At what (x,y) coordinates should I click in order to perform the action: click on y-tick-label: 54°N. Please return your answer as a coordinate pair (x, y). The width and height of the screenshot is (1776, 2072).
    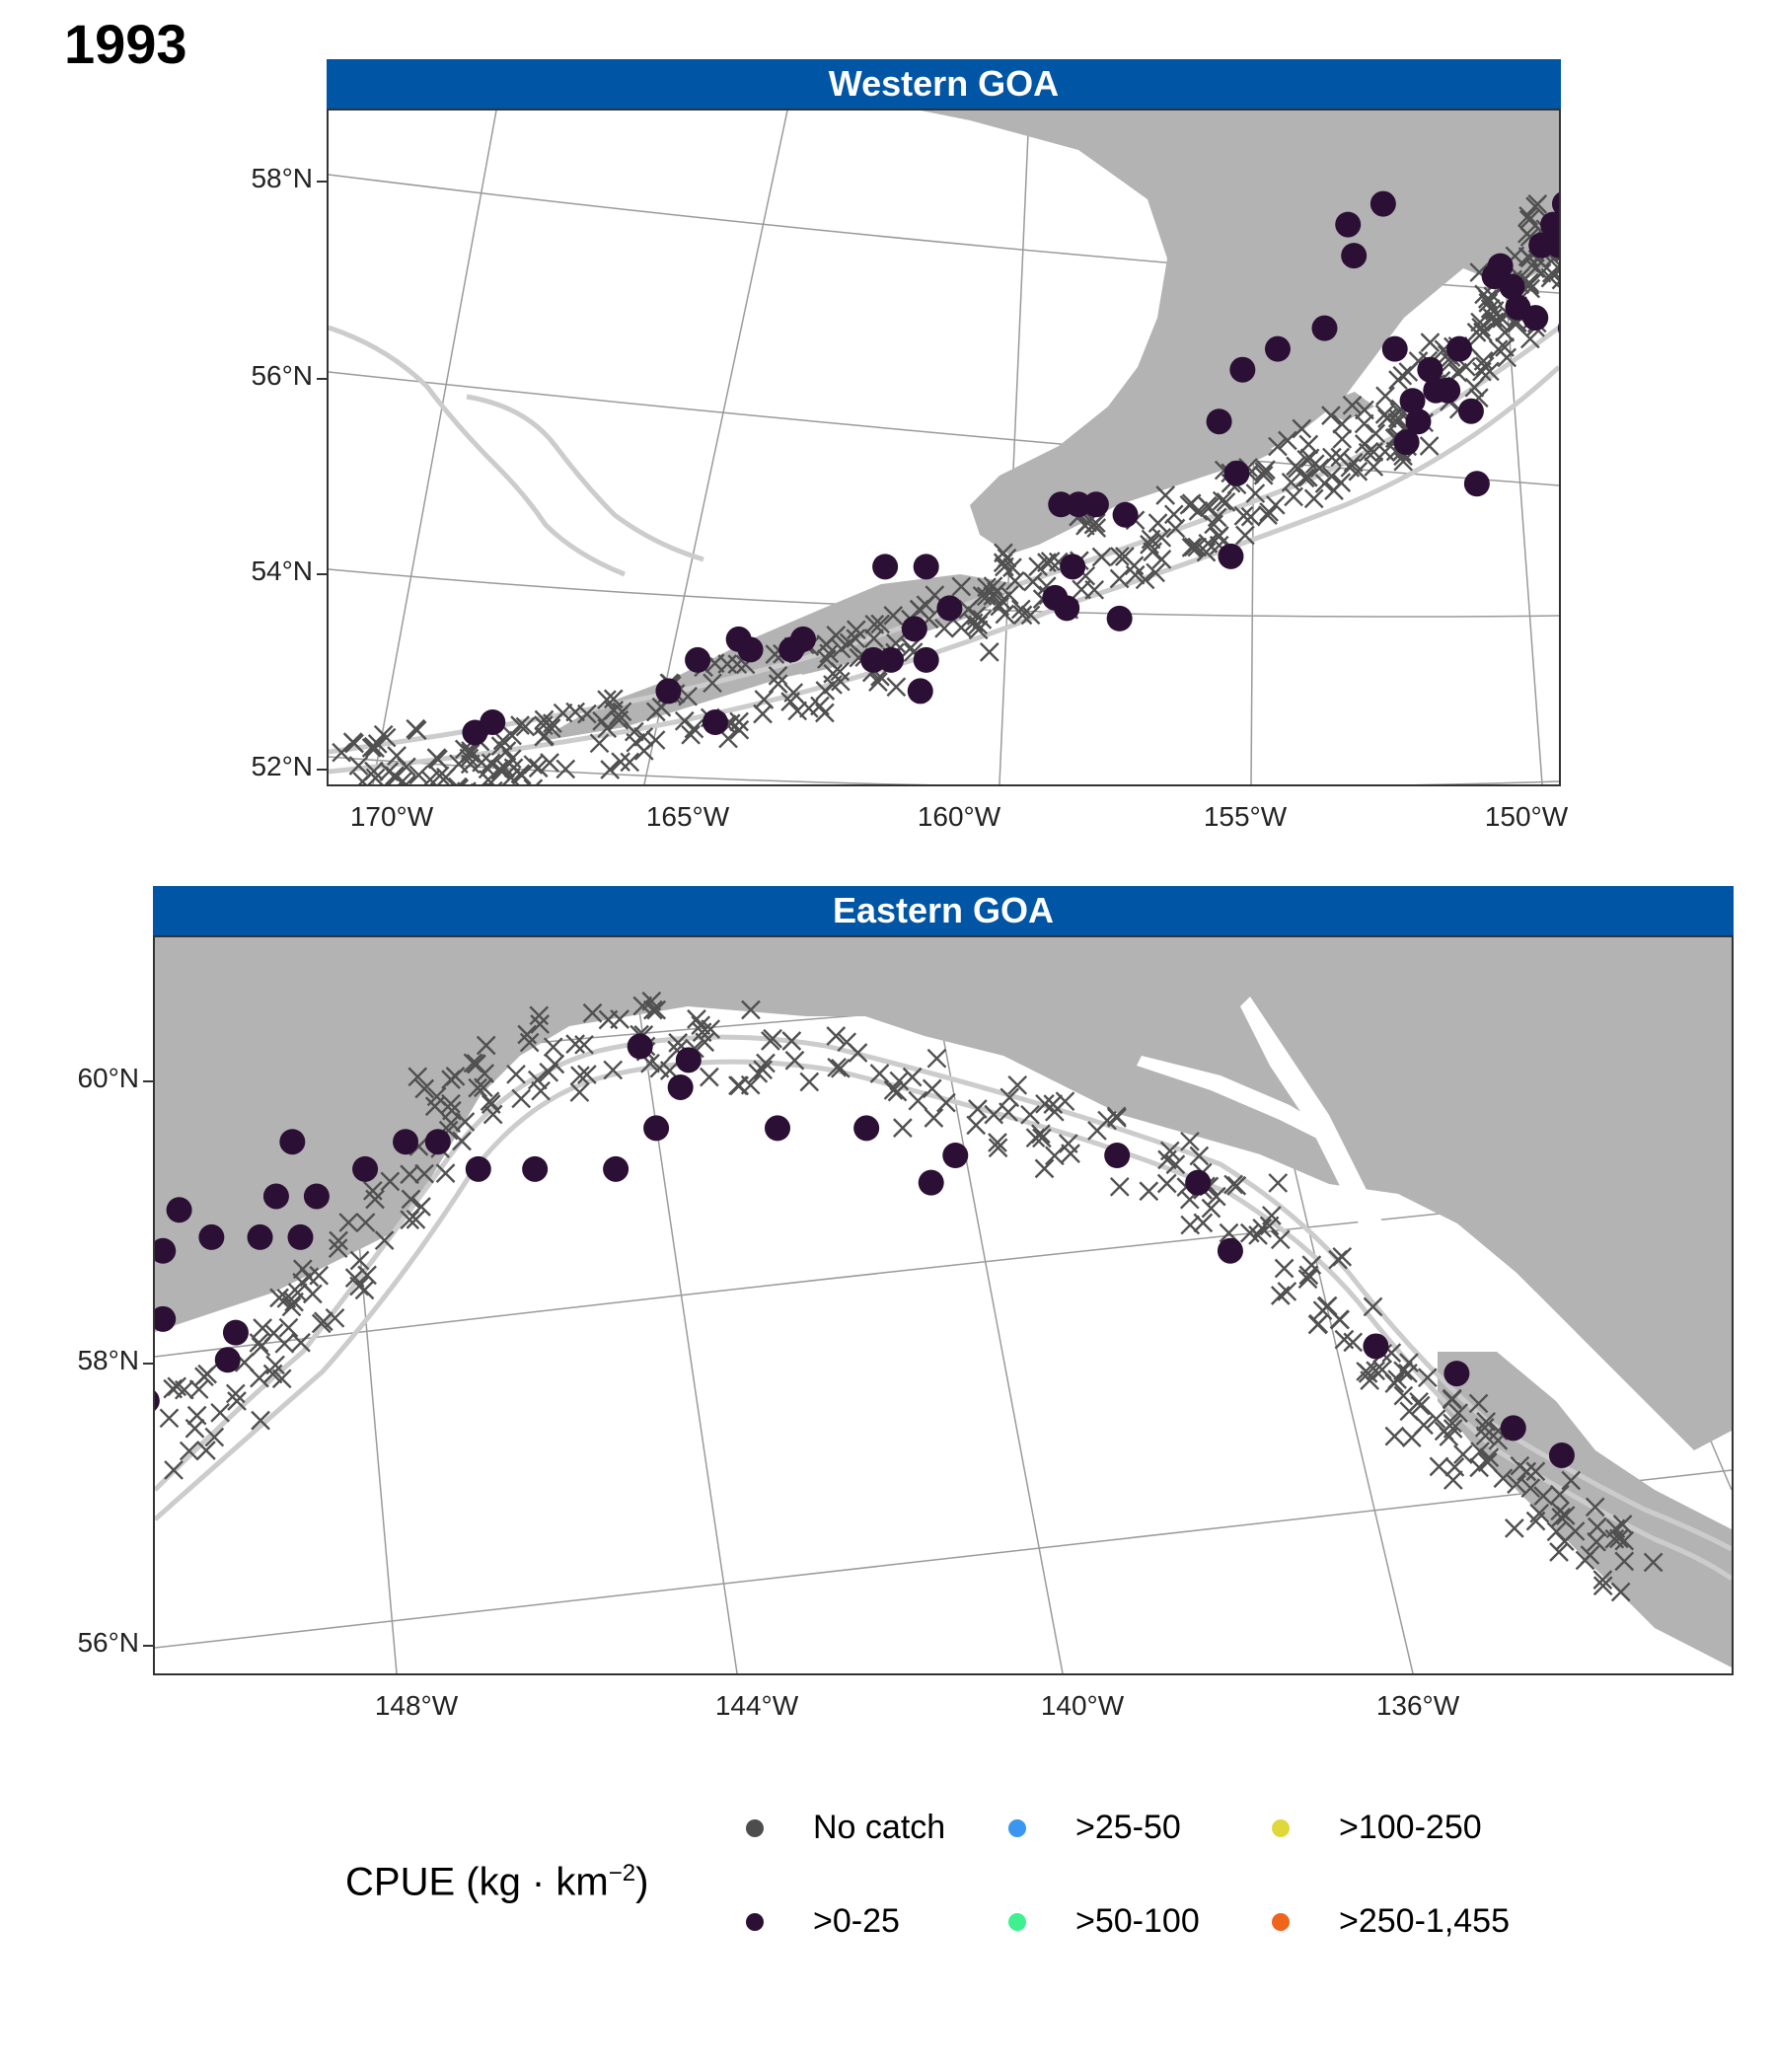
    Looking at the image, I should click on (282, 570).